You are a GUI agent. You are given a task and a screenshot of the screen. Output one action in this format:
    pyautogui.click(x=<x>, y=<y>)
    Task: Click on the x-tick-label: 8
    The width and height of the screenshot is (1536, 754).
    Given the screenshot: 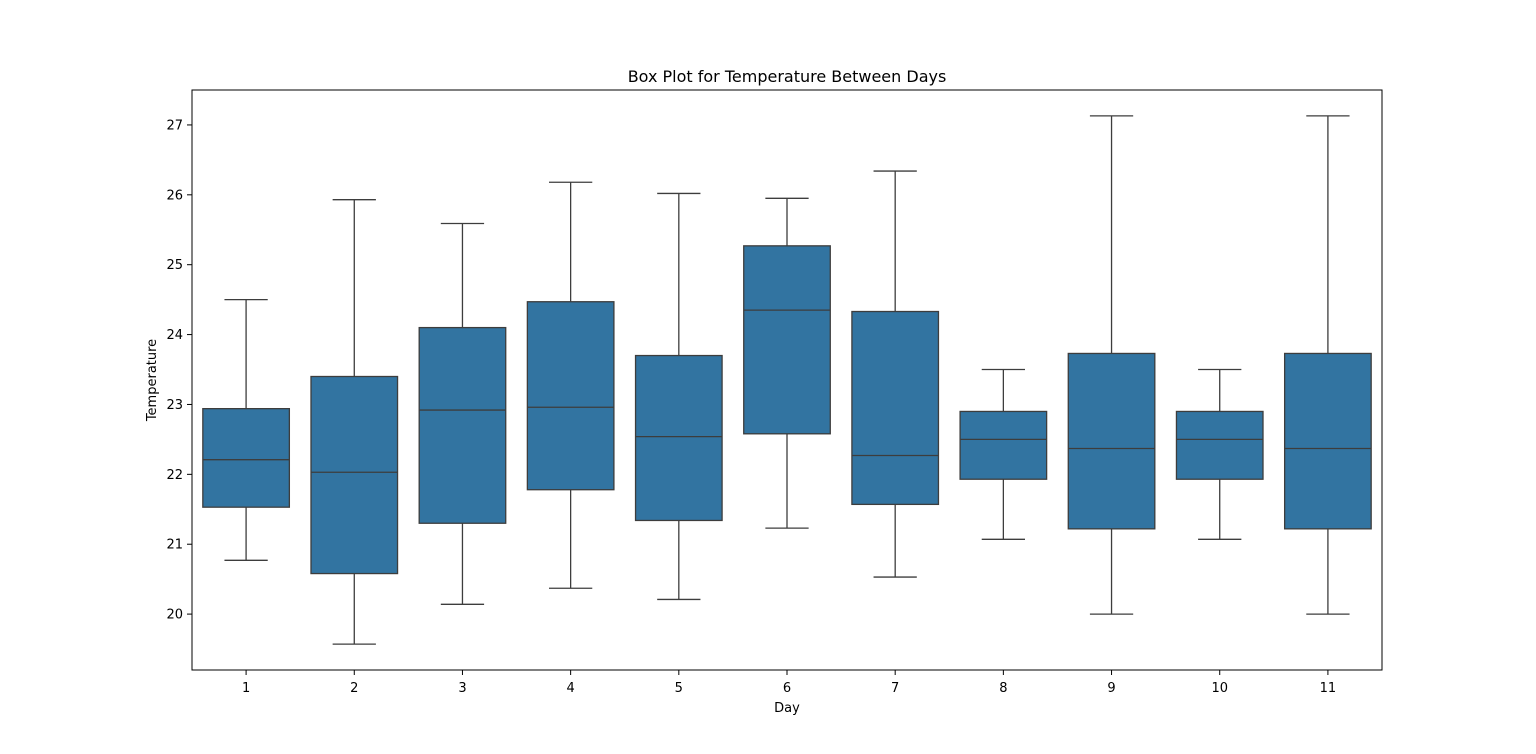 What is the action you would take?
    pyautogui.click(x=1003, y=688)
    